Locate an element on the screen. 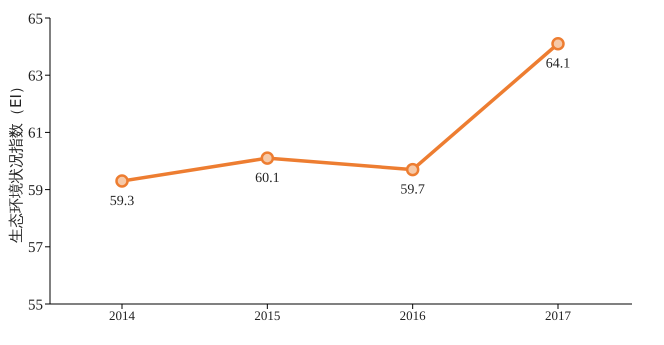 The height and width of the screenshot is (345, 664). y-axis-title: 生态环境状况指数（EI） is located at coordinates (16, 161).